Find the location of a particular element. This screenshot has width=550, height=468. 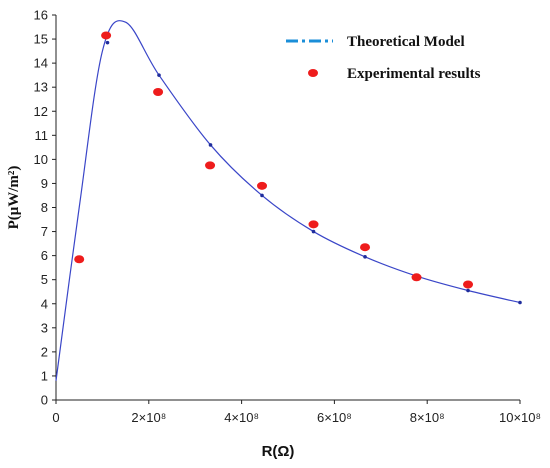

x-tick-label: 0 is located at coordinates (55, 417).